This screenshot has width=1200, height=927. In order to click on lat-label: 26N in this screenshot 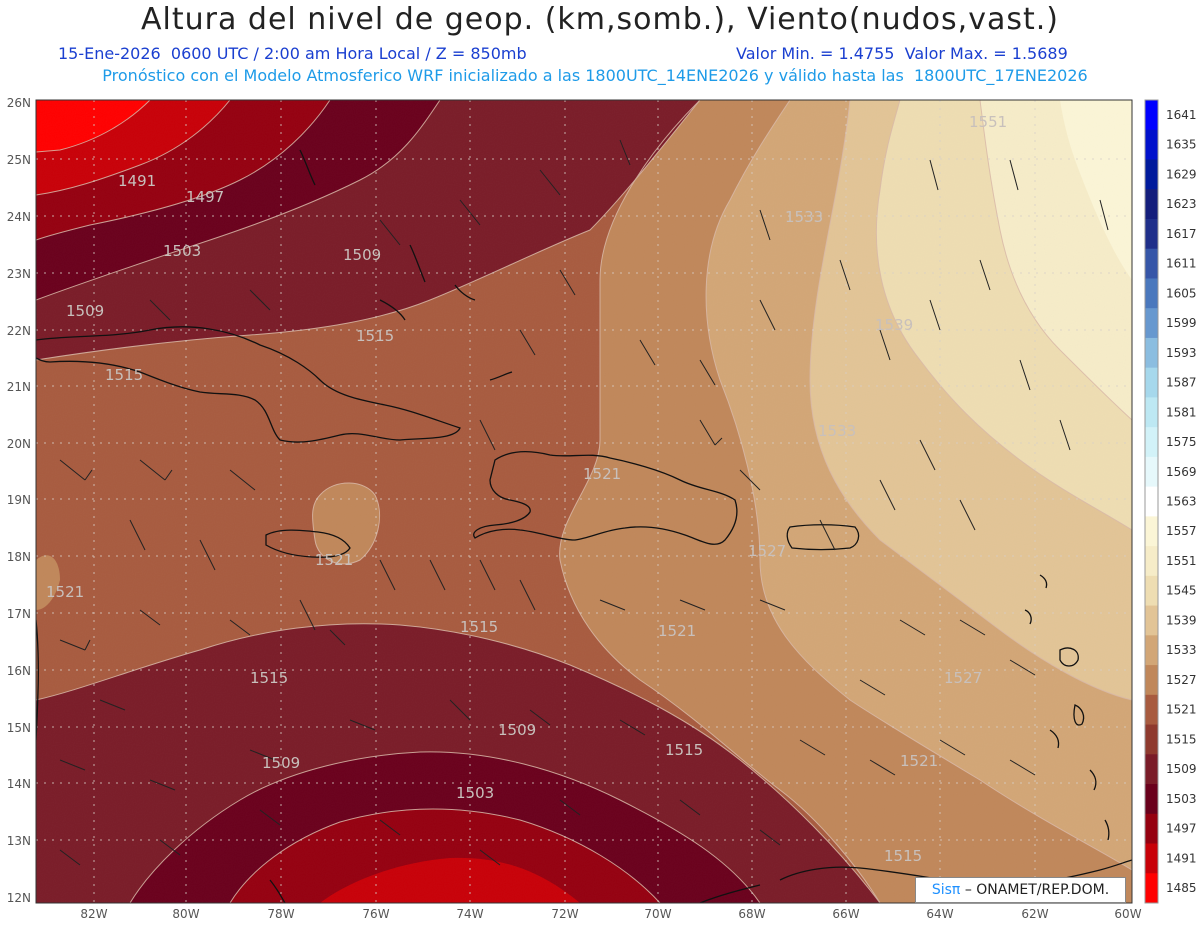, I will do `click(19, 103)`.